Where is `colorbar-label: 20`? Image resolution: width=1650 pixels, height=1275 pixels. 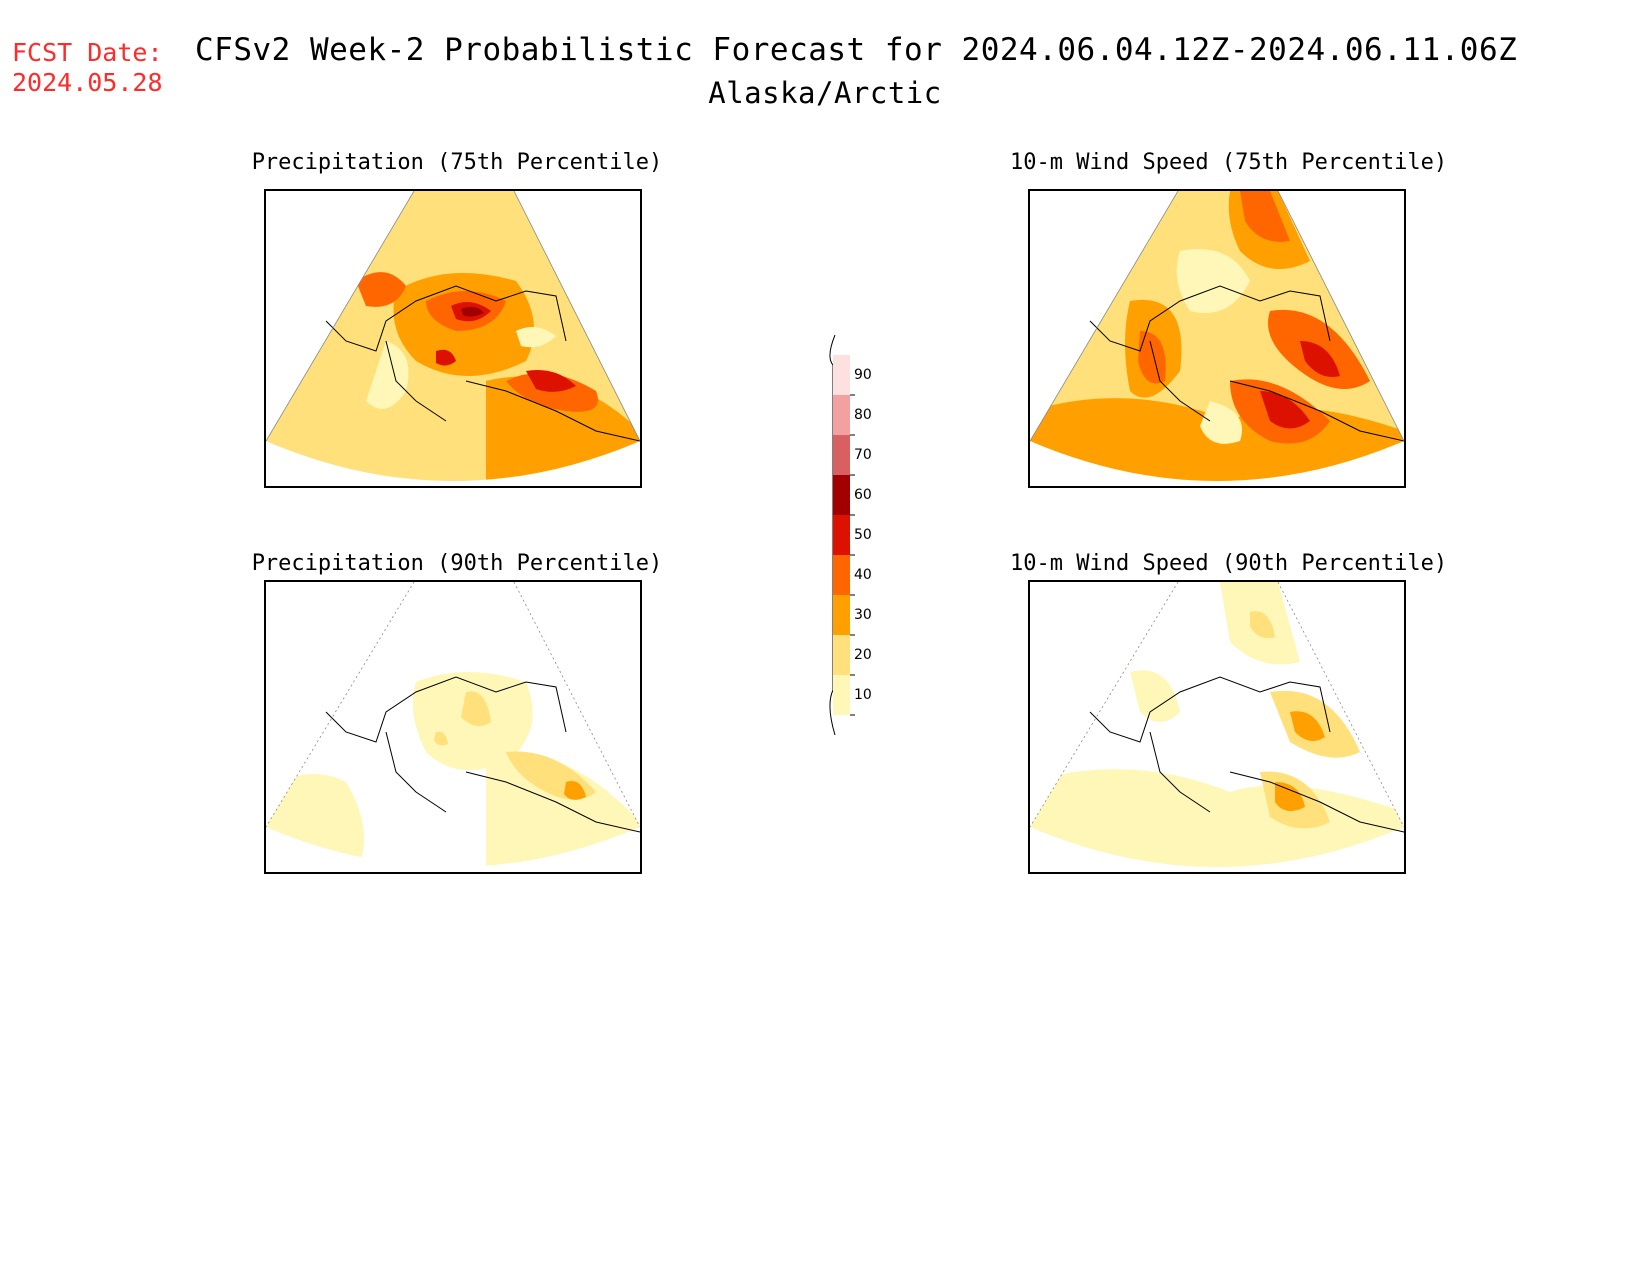
colorbar-label: 20 is located at coordinates (863, 655).